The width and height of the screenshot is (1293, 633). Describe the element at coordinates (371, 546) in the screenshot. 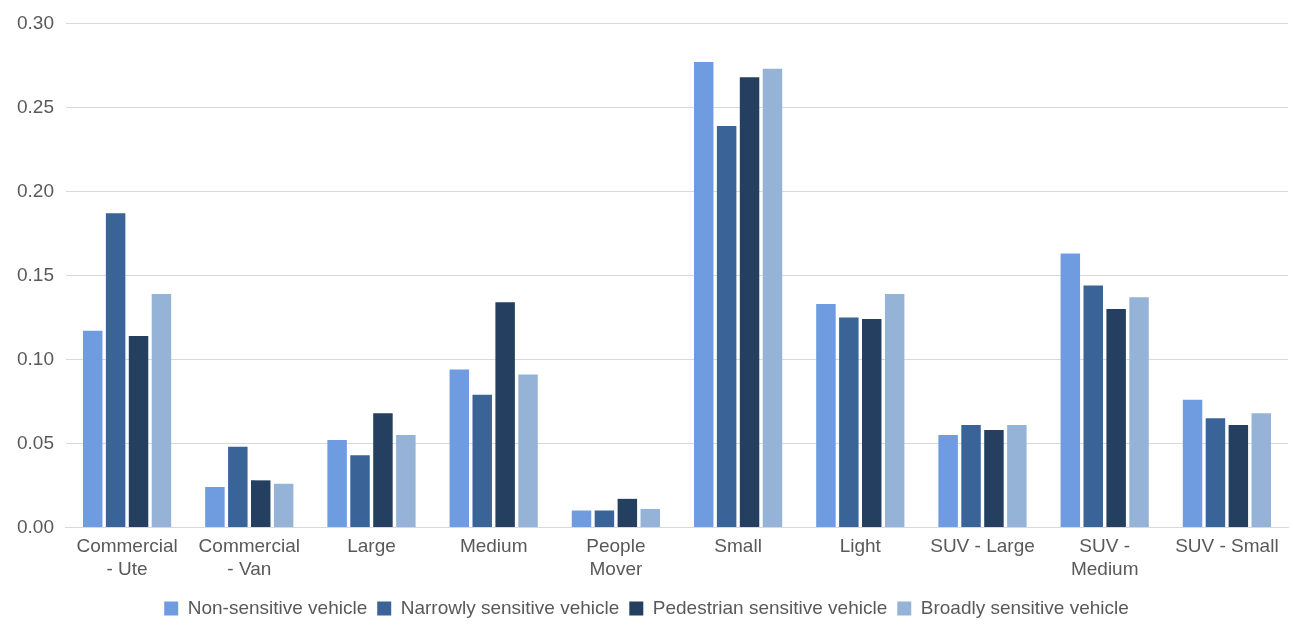

I see `x-tick-label: Large` at that location.